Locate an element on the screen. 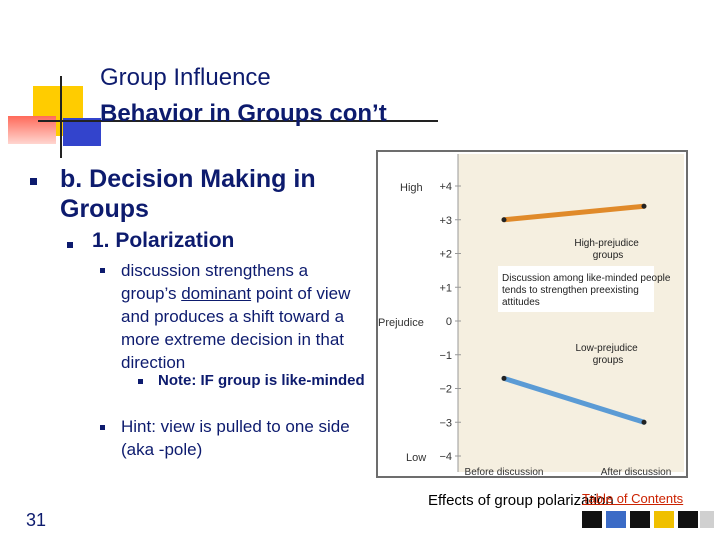 This screenshot has width=720, height=540. bullet-decision-making: b. Decision Making in Groups is located at coordinates (188, 194).